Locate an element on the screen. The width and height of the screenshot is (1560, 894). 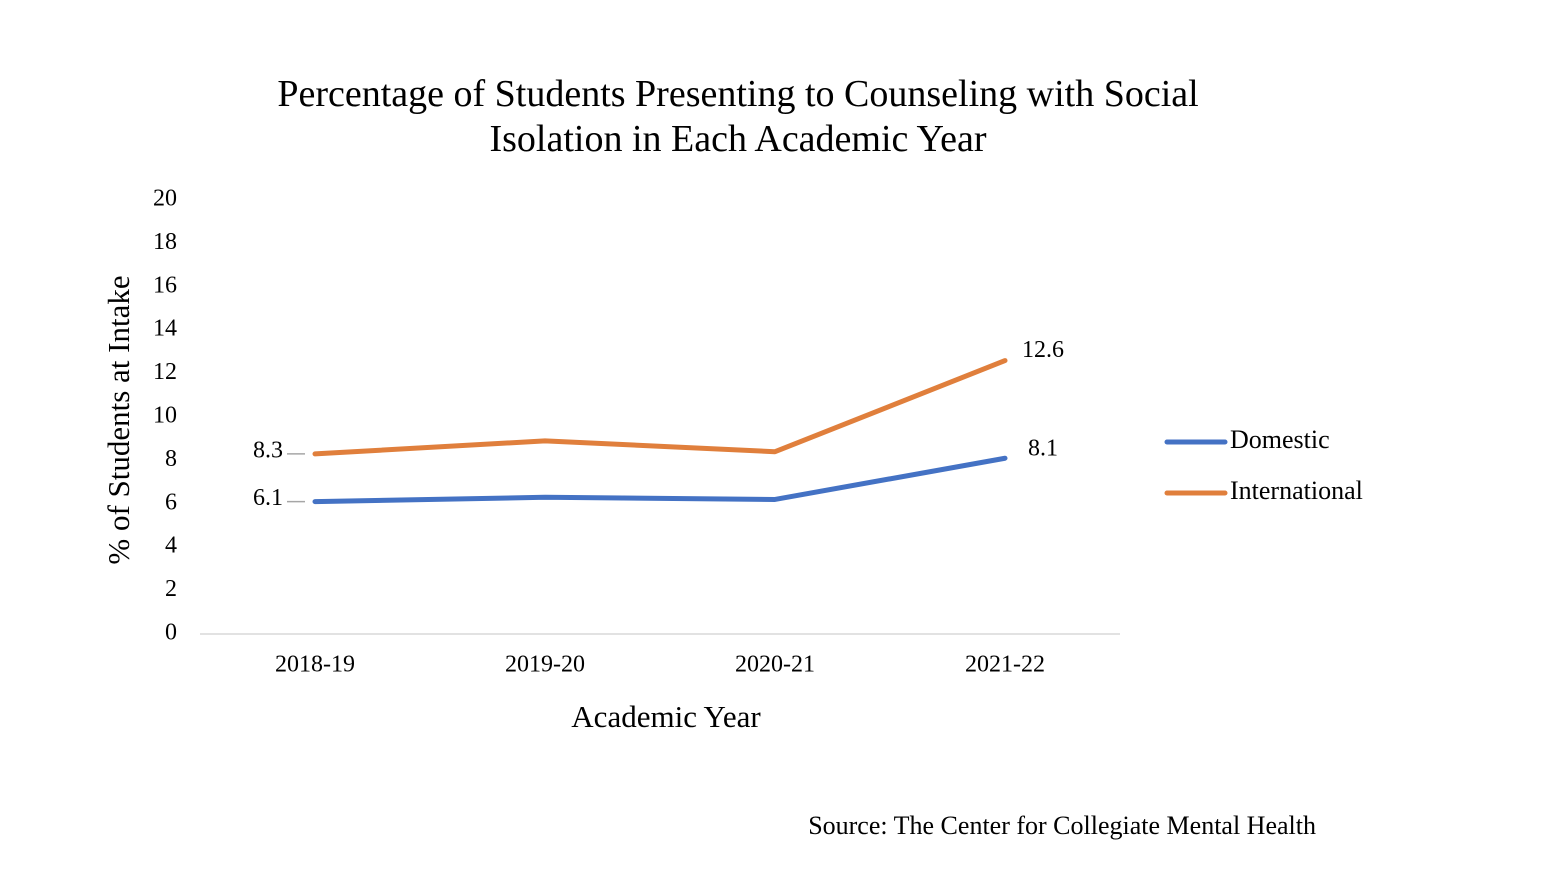
legend-label: International is located at coordinates (1296, 490).